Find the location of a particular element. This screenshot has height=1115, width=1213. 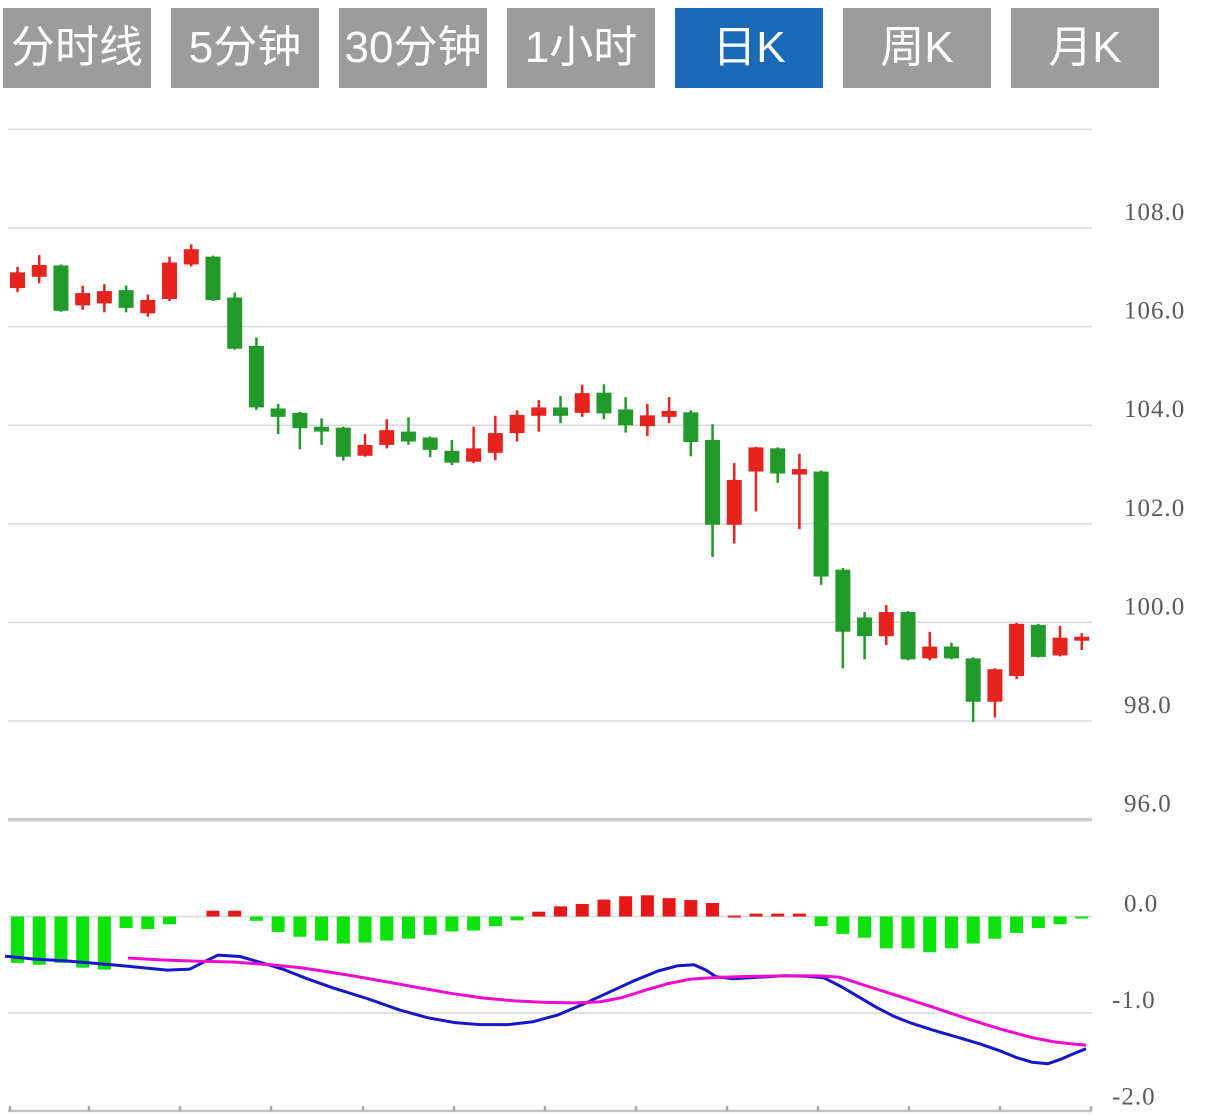

svg-text: 108.0 is located at coordinates (1154, 212).